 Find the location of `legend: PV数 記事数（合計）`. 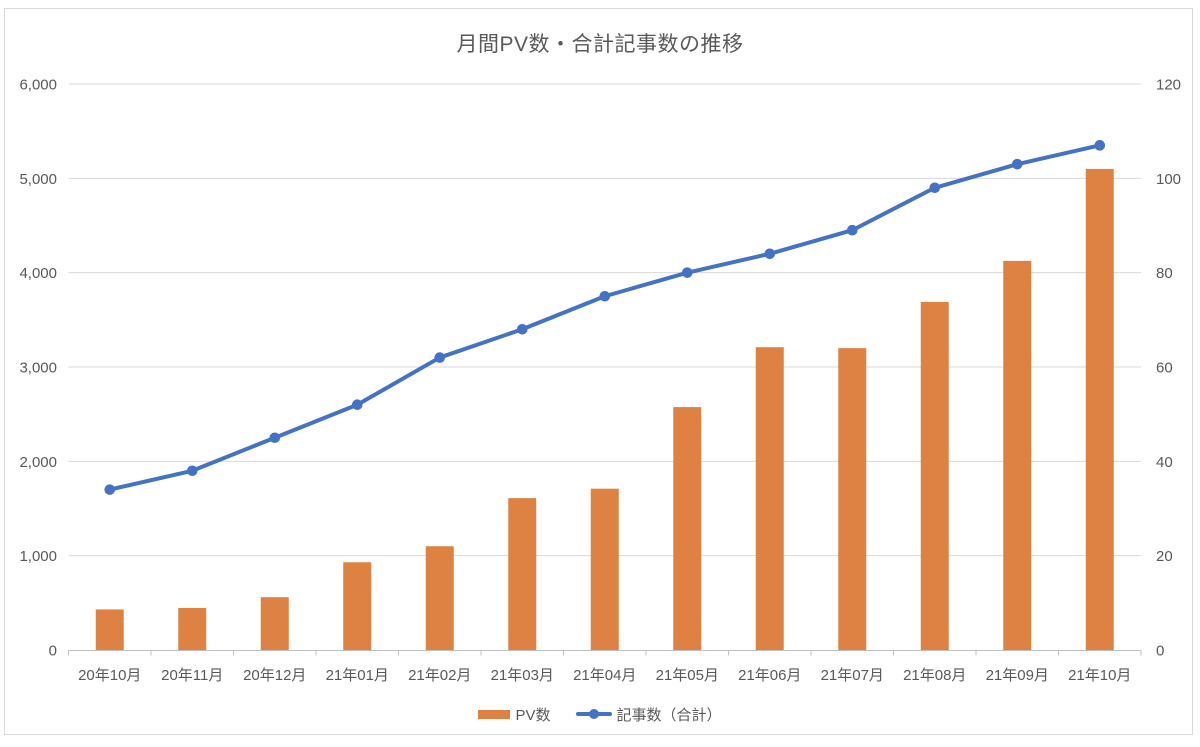

legend: PV数 記事数（合計） is located at coordinates (600, 714).